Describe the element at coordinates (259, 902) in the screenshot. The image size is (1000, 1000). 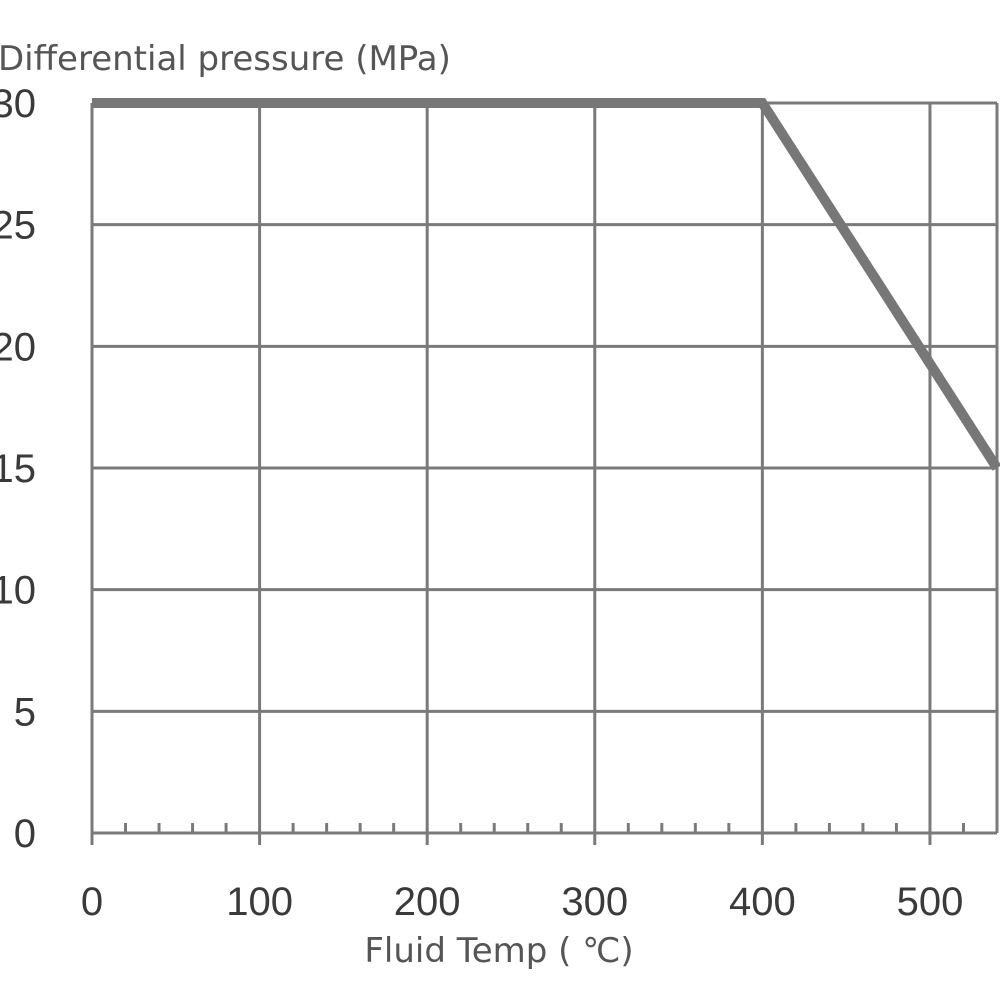
I see `x-tick-label-100: 100` at that location.